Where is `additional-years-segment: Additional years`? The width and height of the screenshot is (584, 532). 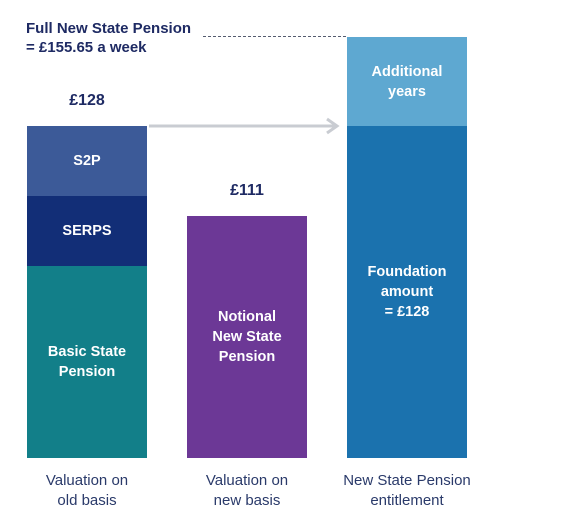 additional-years-segment: Additional years is located at coordinates (407, 81).